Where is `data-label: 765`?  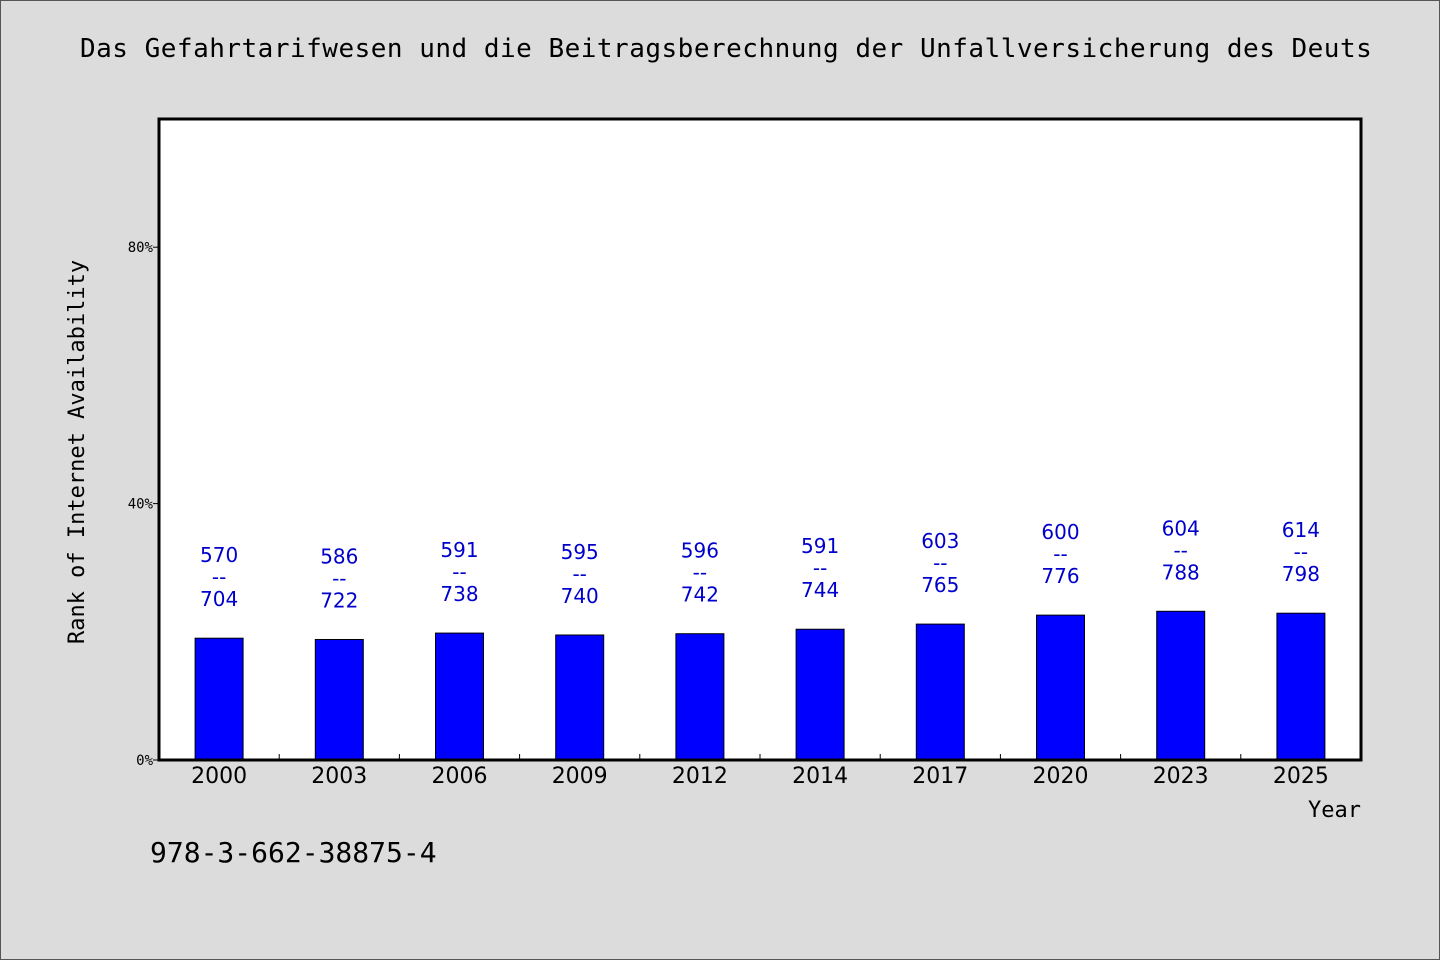 data-label: 765 is located at coordinates (940, 585).